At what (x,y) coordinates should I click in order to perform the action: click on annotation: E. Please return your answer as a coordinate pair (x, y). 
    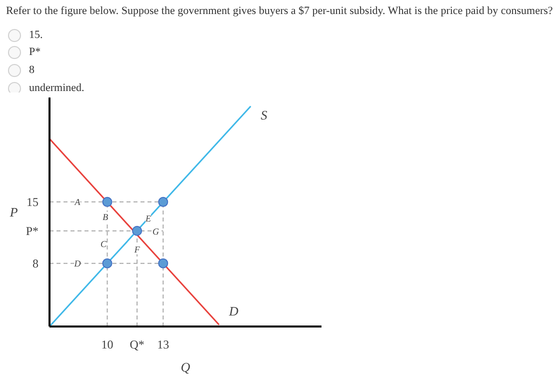
    Looking at the image, I should click on (148, 219).